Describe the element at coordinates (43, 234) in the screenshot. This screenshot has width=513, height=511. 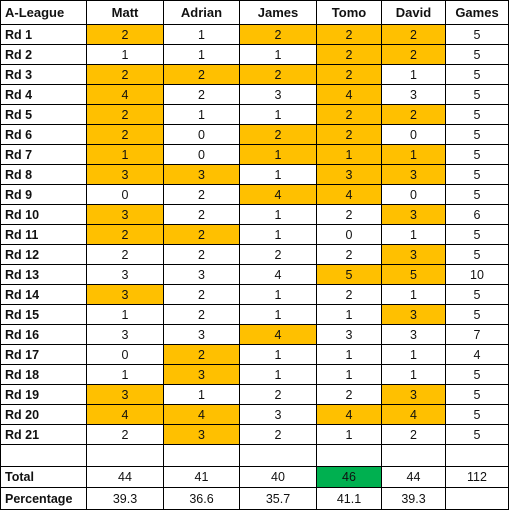
I see `round-label-cell: Rd 11` at that location.